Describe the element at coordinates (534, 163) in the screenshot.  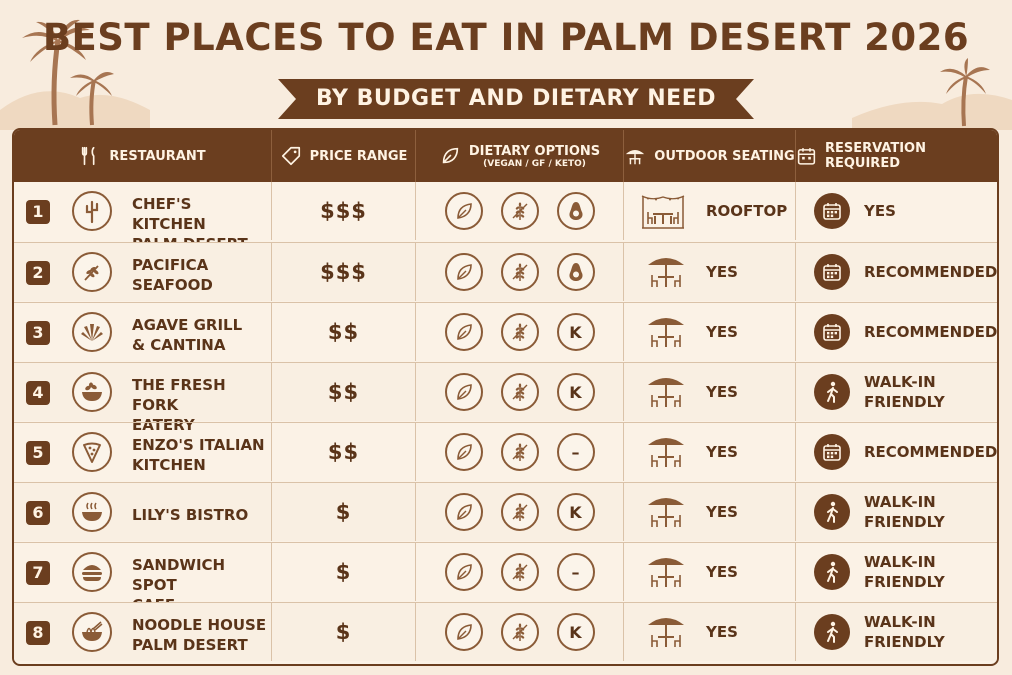
I see `column-sublabel-dietary: (VEGAN / GF / KETO)` at that location.